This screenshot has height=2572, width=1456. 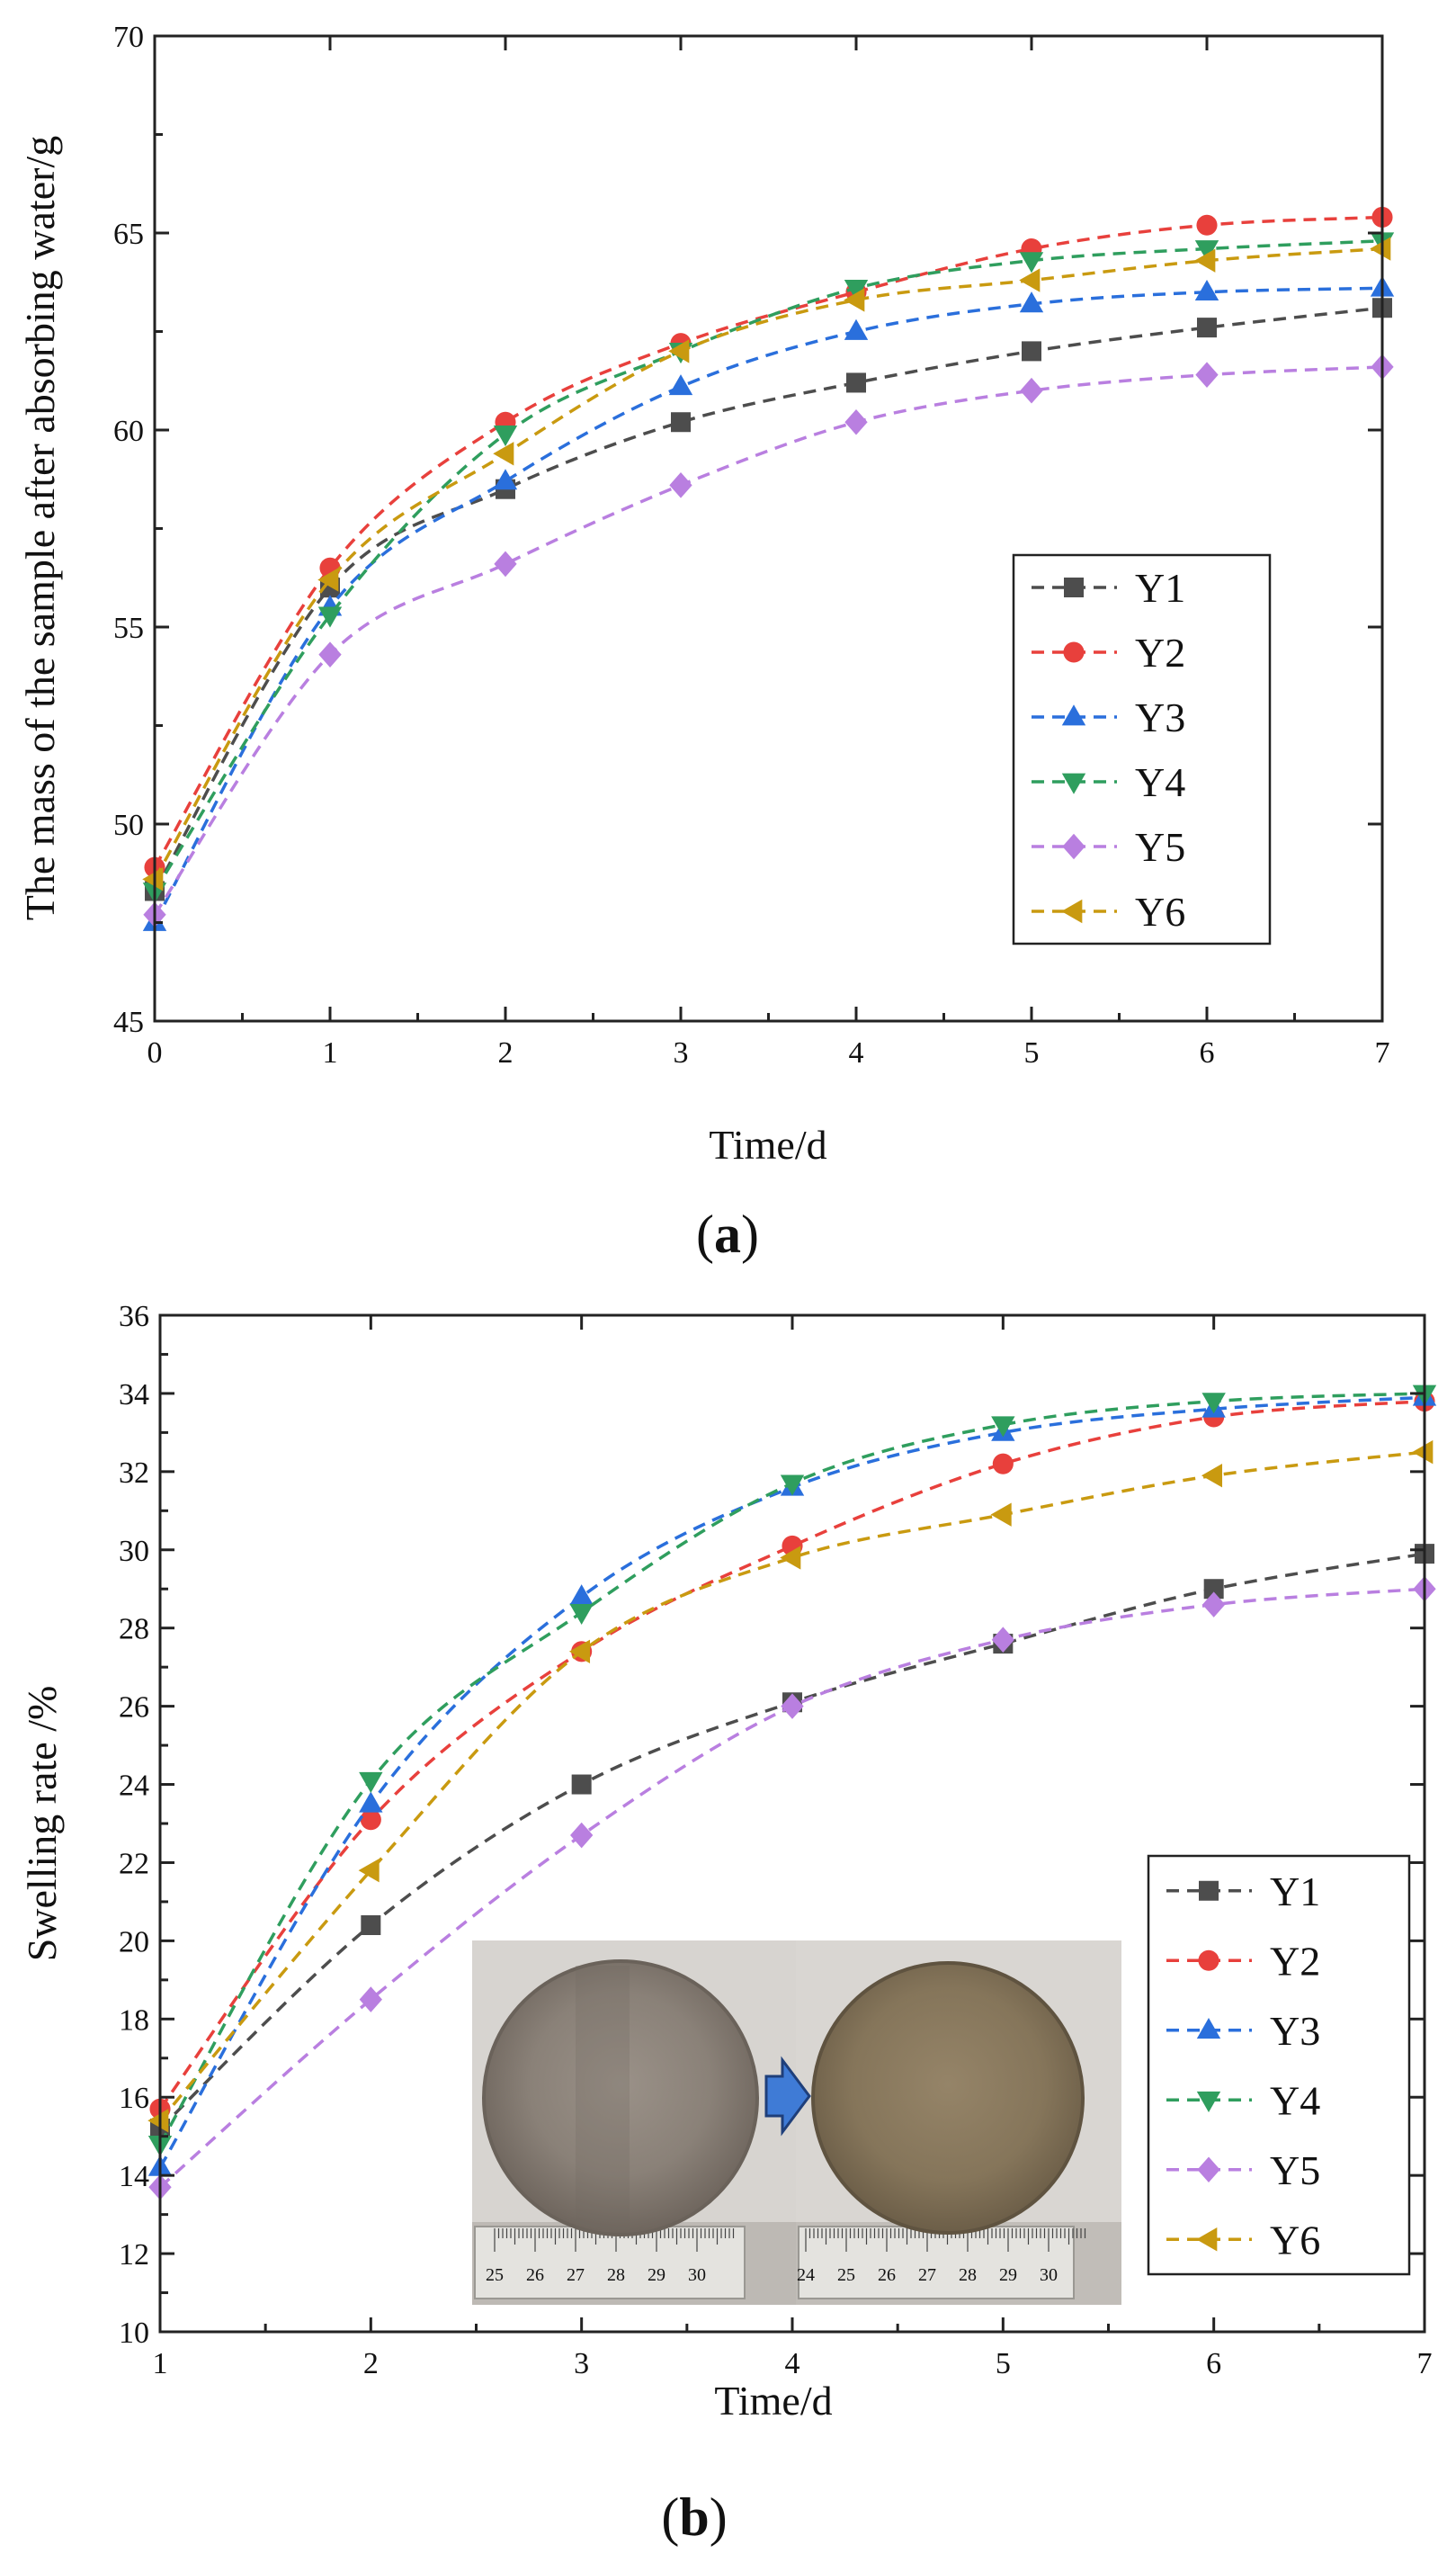 I want to click on y-tick-label: 32, so click(x=134, y=1473).